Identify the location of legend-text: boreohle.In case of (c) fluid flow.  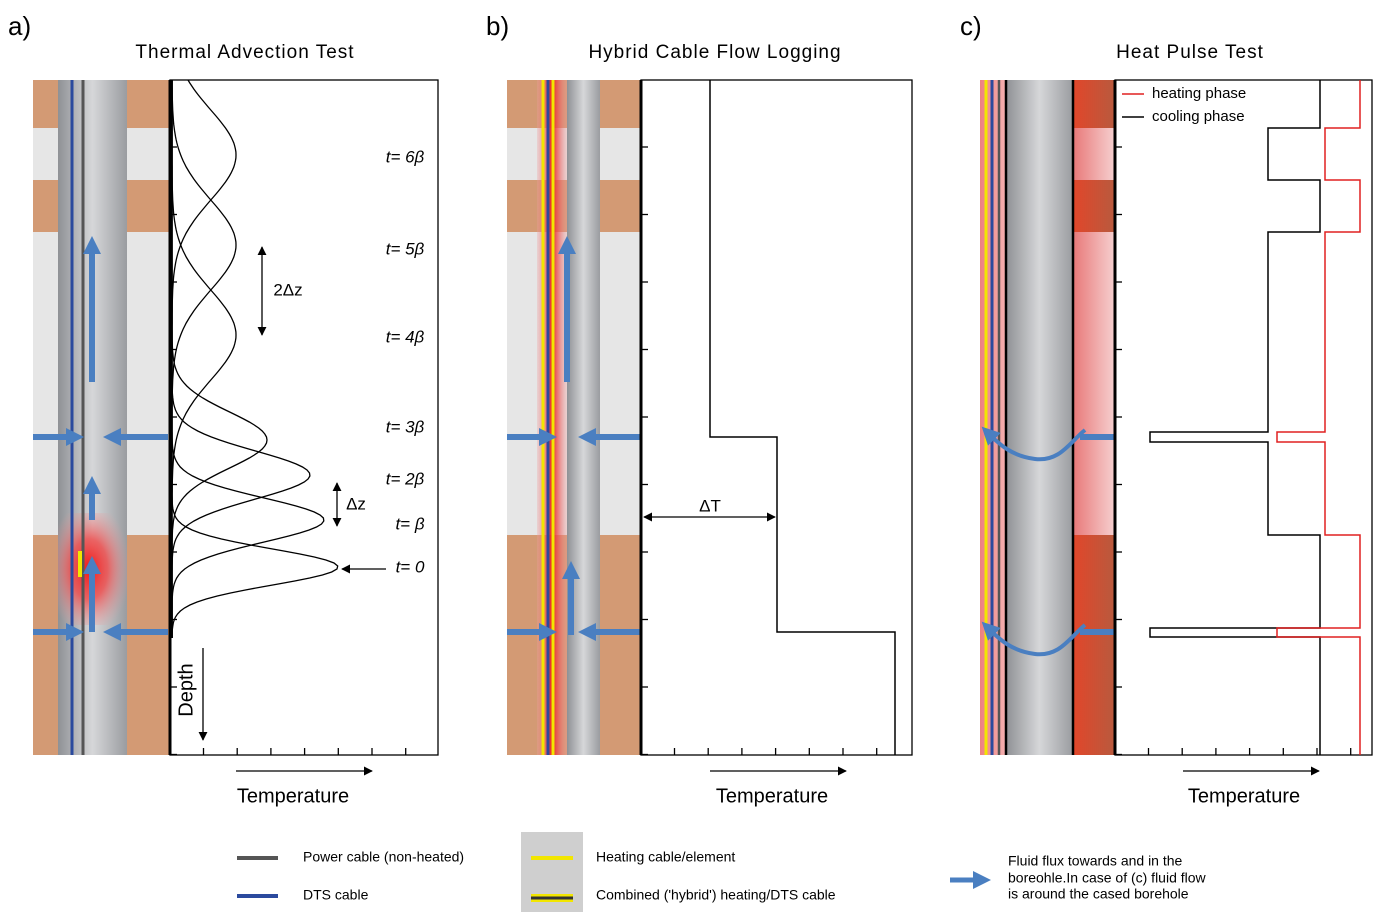
(1107, 878).